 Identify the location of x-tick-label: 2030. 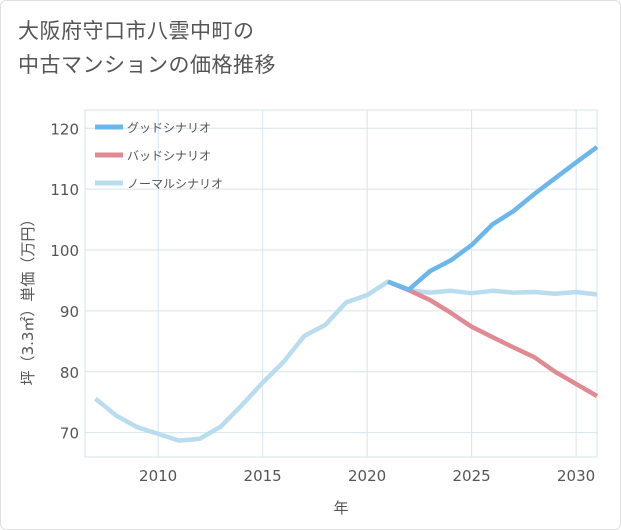
(576, 476).